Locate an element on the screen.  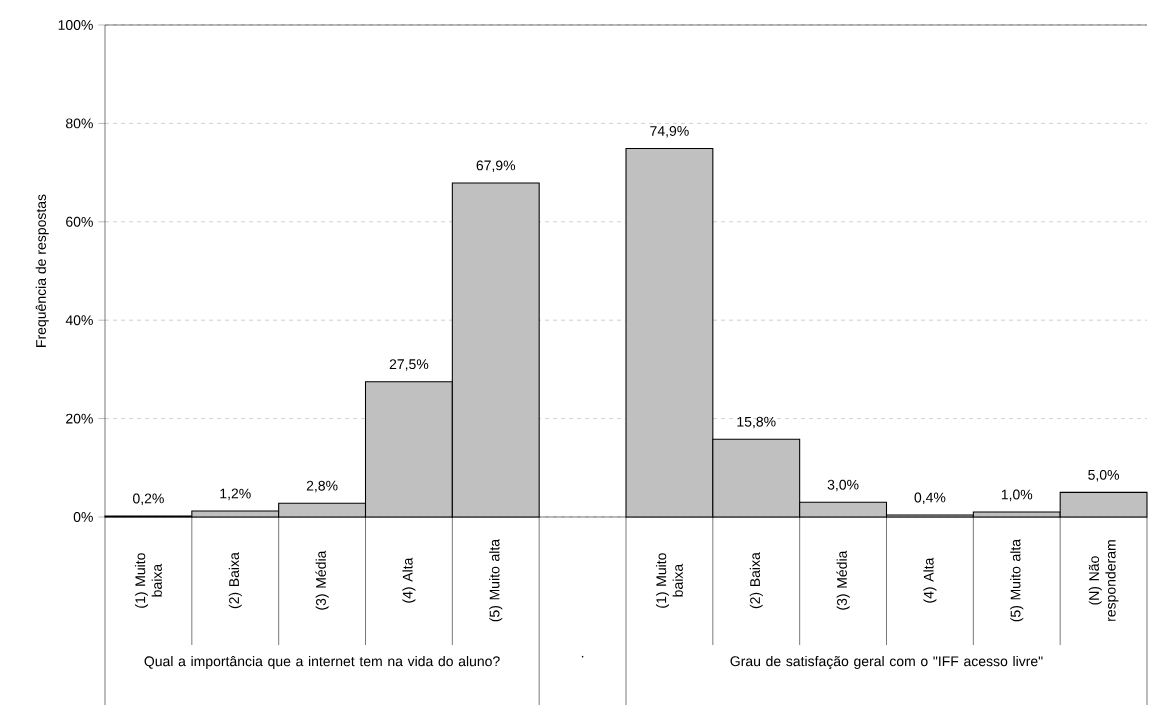
y-tick-label: 100% is located at coordinates (75, 25).